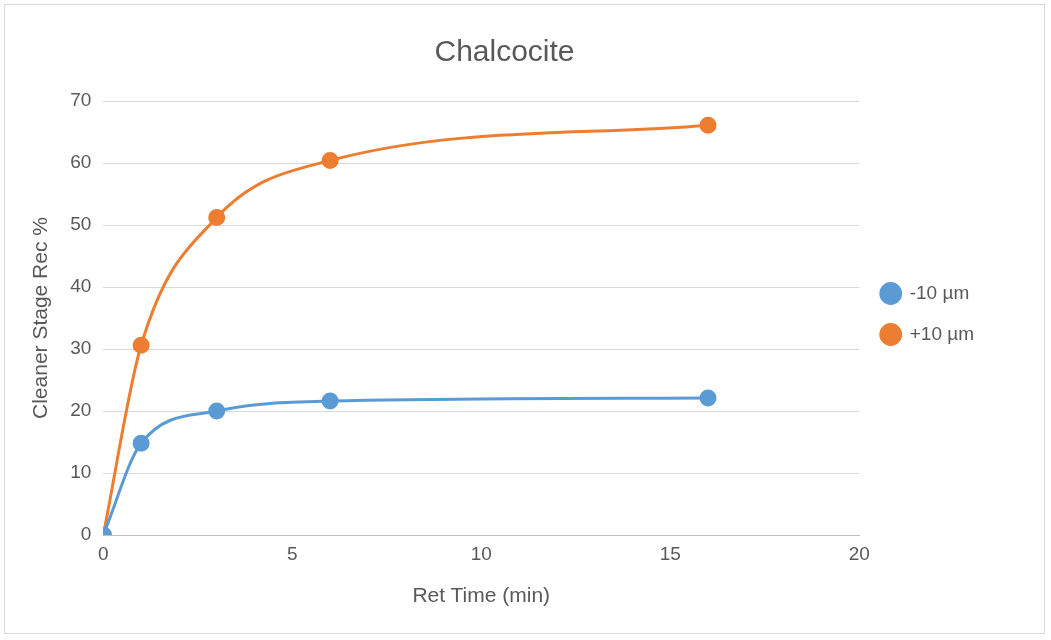  What do you see at coordinates (481, 595) in the screenshot?
I see `x-axis-title: Ret Time (min)` at bounding box center [481, 595].